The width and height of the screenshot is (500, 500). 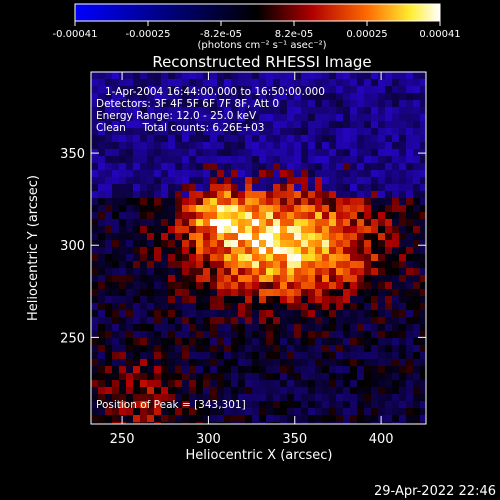 What do you see at coordinates (257, 12) in the screenshot?
I see `colorbar` at bounding box center [257, 12].